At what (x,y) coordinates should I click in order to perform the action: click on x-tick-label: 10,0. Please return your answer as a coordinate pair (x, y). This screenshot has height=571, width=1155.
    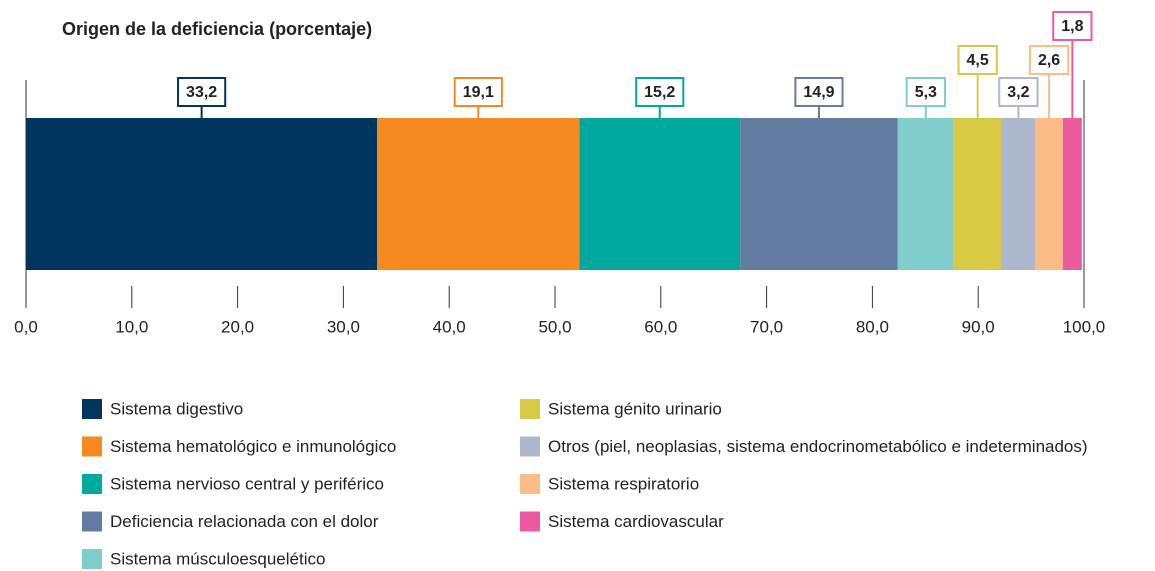
    Looking at the image, I should click on (131, 326).